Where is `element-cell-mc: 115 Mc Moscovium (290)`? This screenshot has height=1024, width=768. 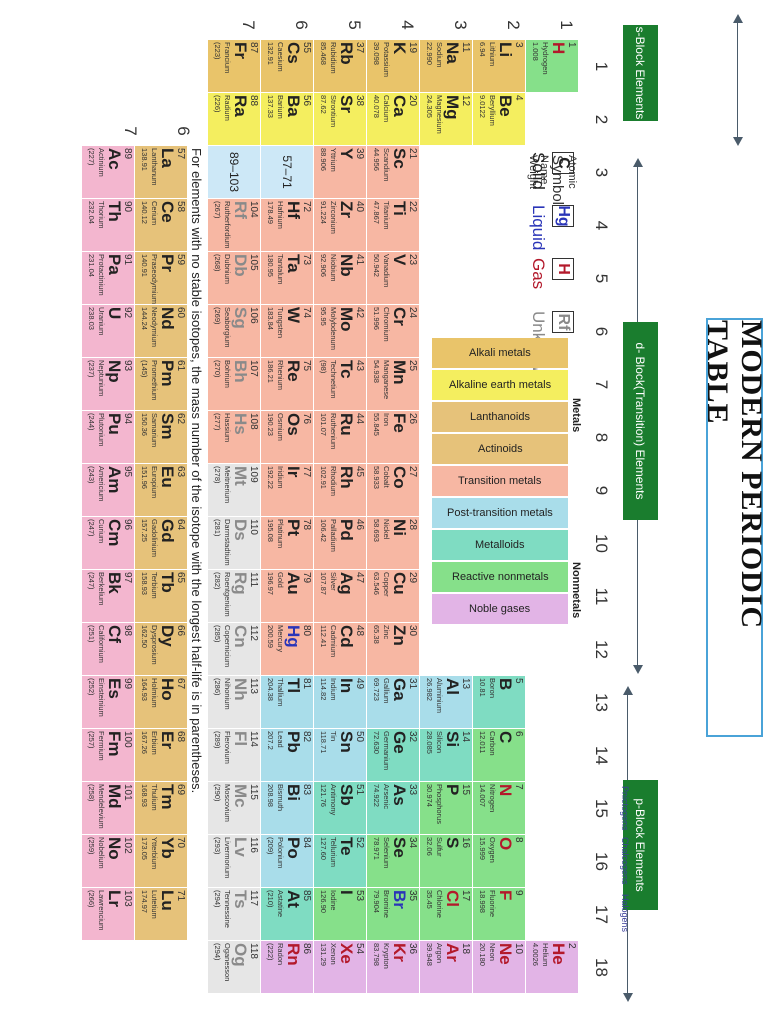
element-cell-mc: 115 Mc Moscovium (290) is located at coordinates (233, 808).